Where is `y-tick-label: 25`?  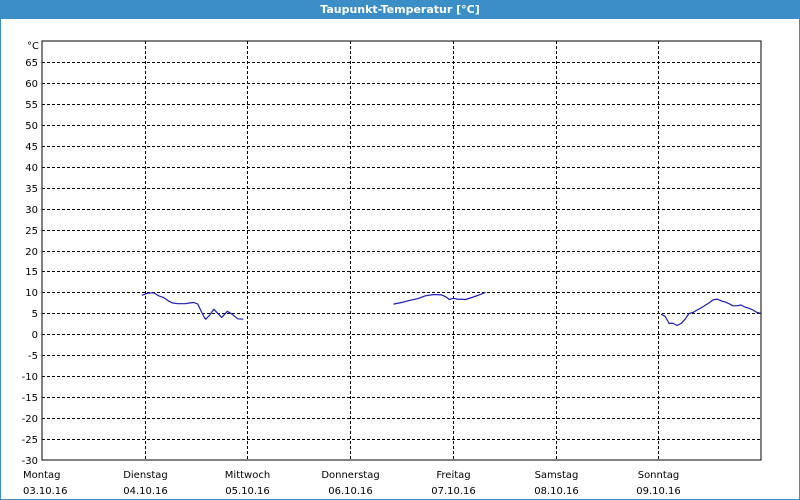
y-tick-label: 25 is located at coordinates (31, 231).